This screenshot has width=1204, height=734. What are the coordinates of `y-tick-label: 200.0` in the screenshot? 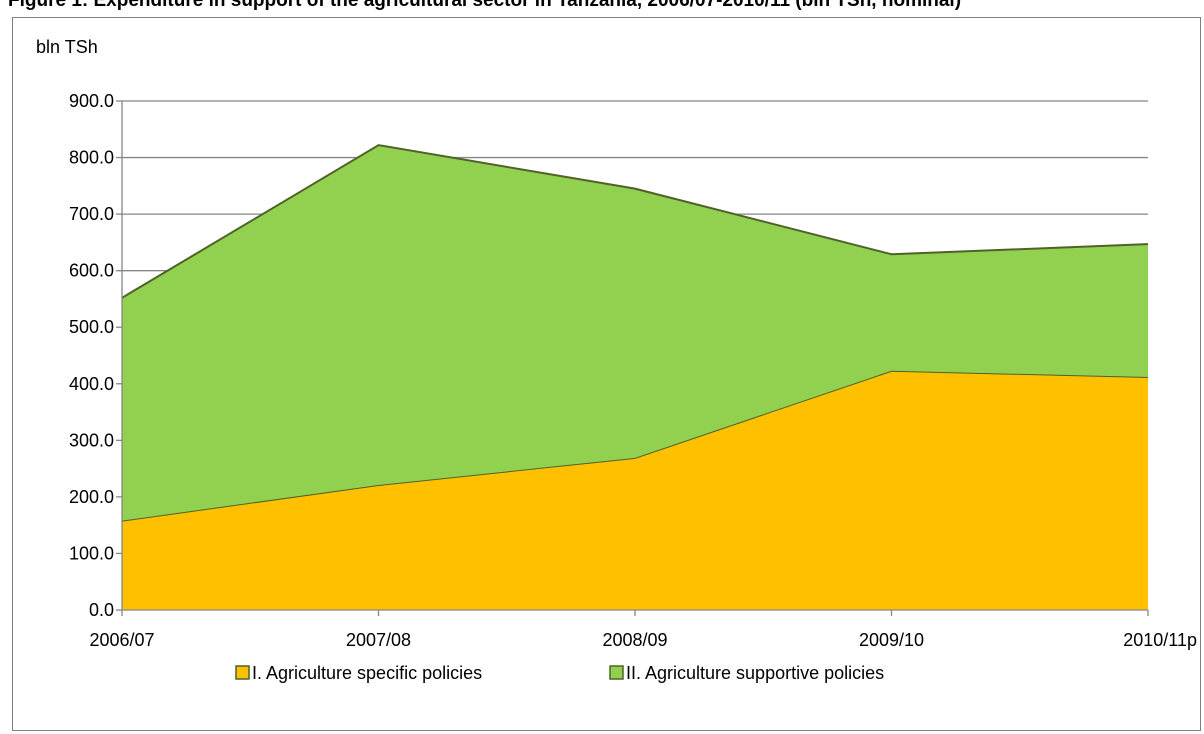 It's located at (91, 497).